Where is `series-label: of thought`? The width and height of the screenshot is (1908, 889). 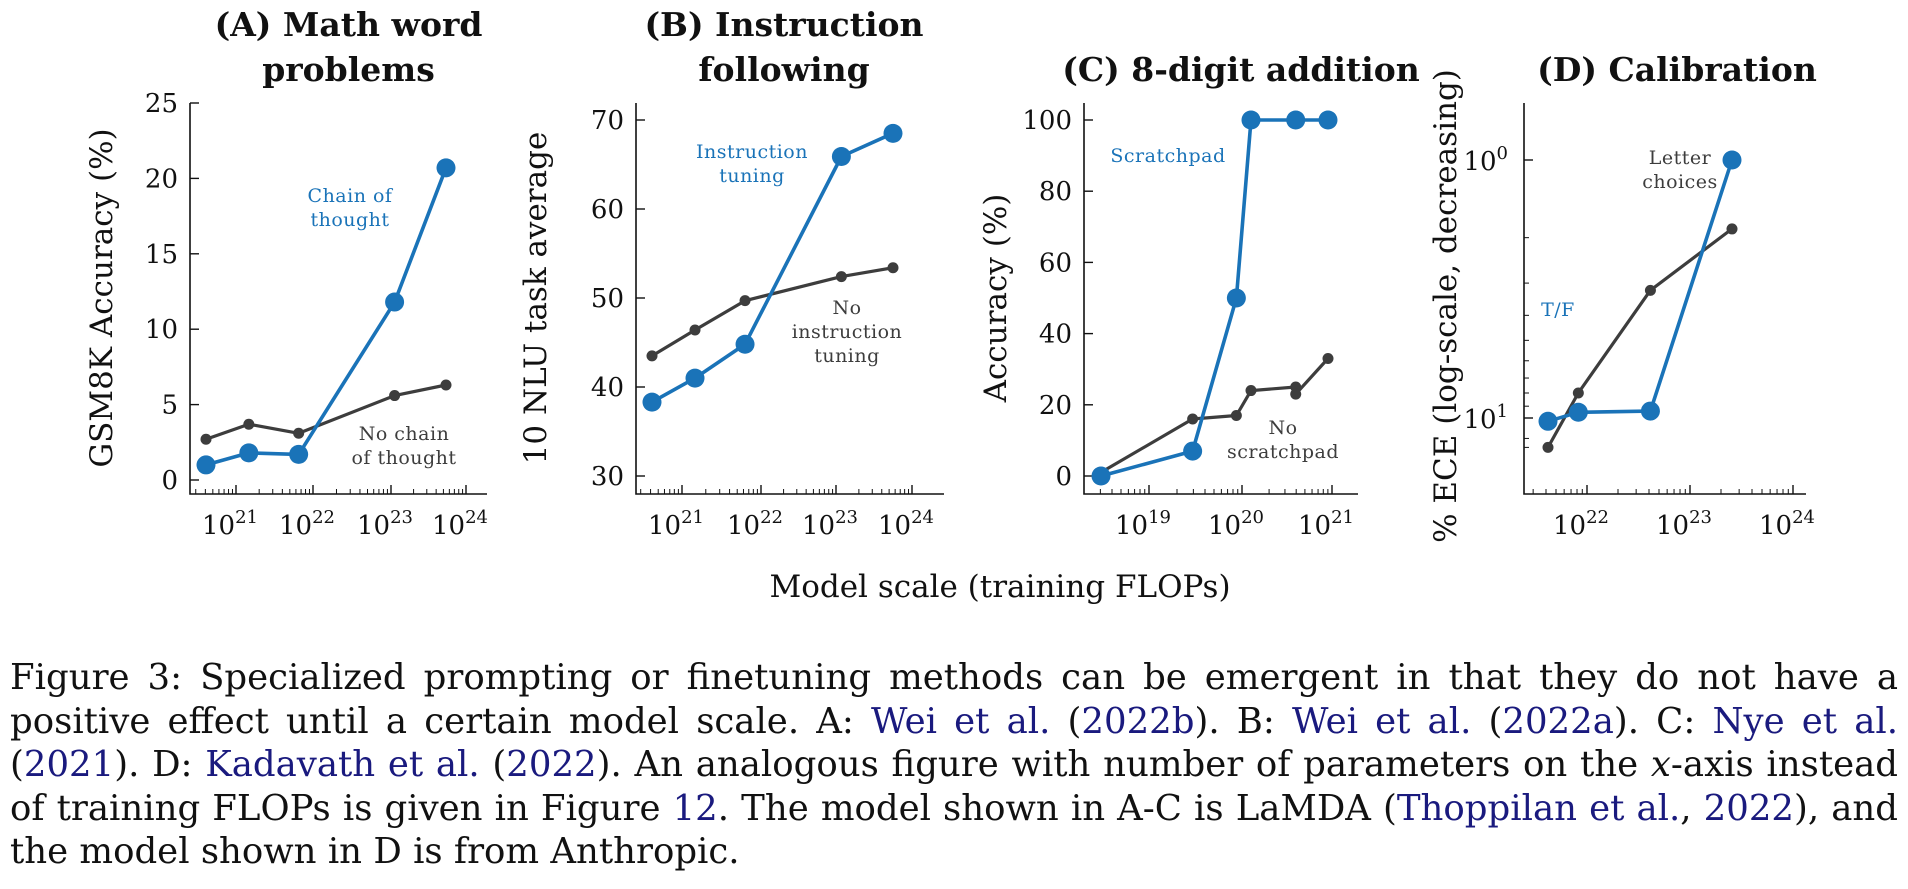 series-label: of thought is located at coordinates (403, 458).